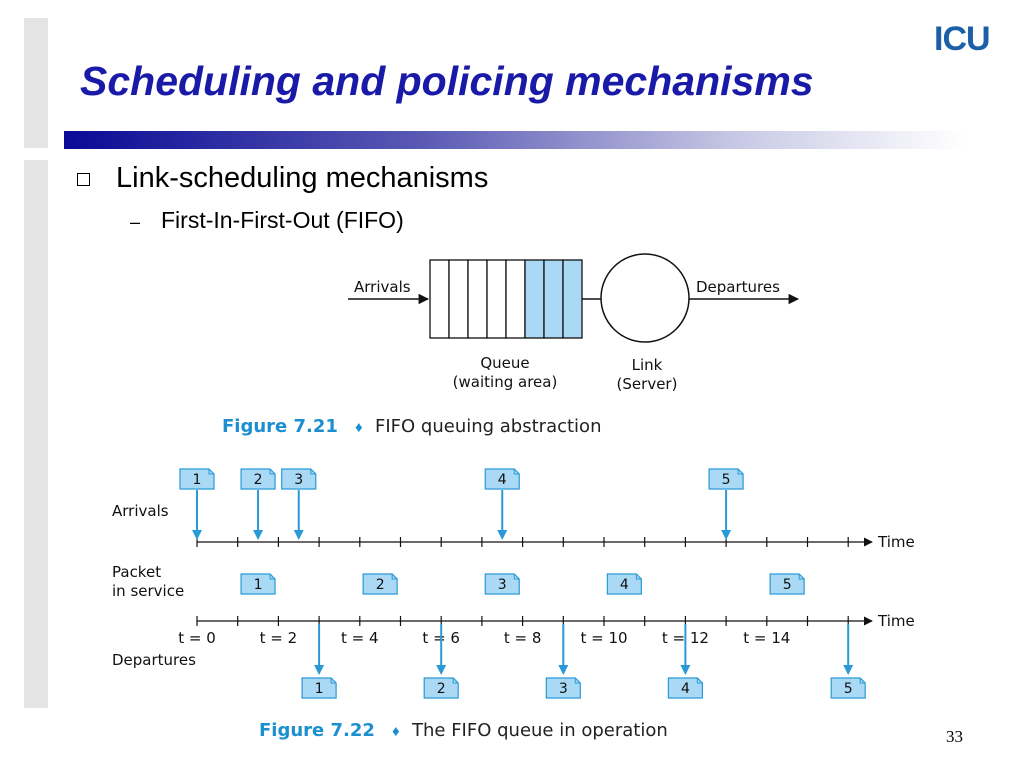 This screenshot has height=768, width=1024. I want to click on service-packet-2: 2, so click(380, 584).